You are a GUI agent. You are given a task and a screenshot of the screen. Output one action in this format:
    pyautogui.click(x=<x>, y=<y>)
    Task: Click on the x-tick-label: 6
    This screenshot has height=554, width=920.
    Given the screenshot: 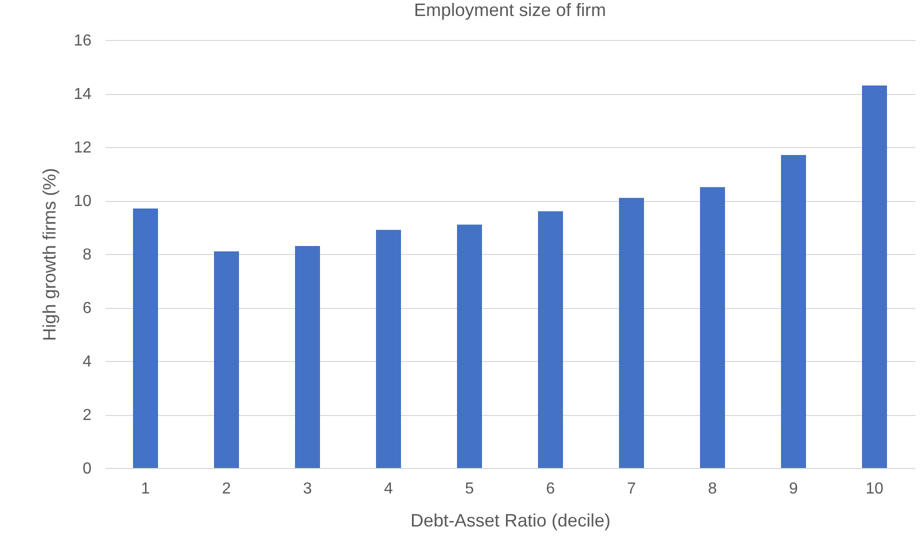 What is the action you would take?
    pyautogui.click(x=551, y=489)
    